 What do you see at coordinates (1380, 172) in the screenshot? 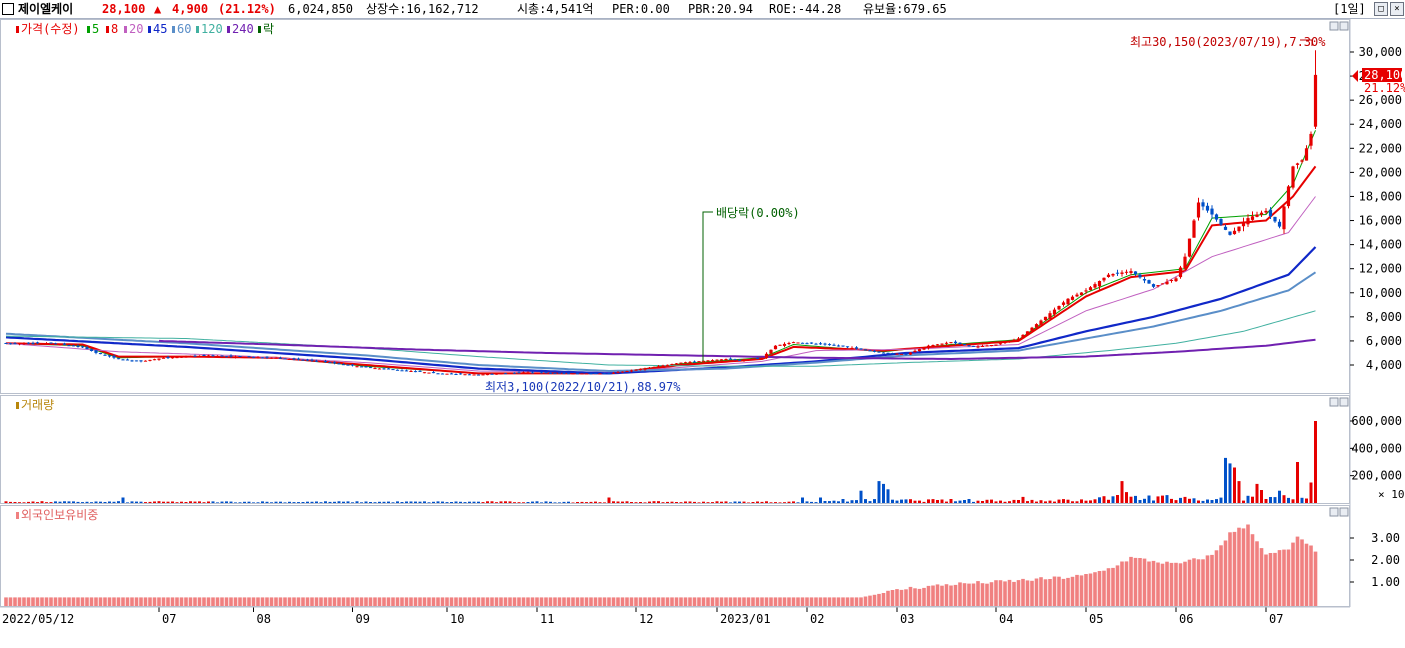
I see `price-tick-label: 20,000` at bounding box center [1380, 172].